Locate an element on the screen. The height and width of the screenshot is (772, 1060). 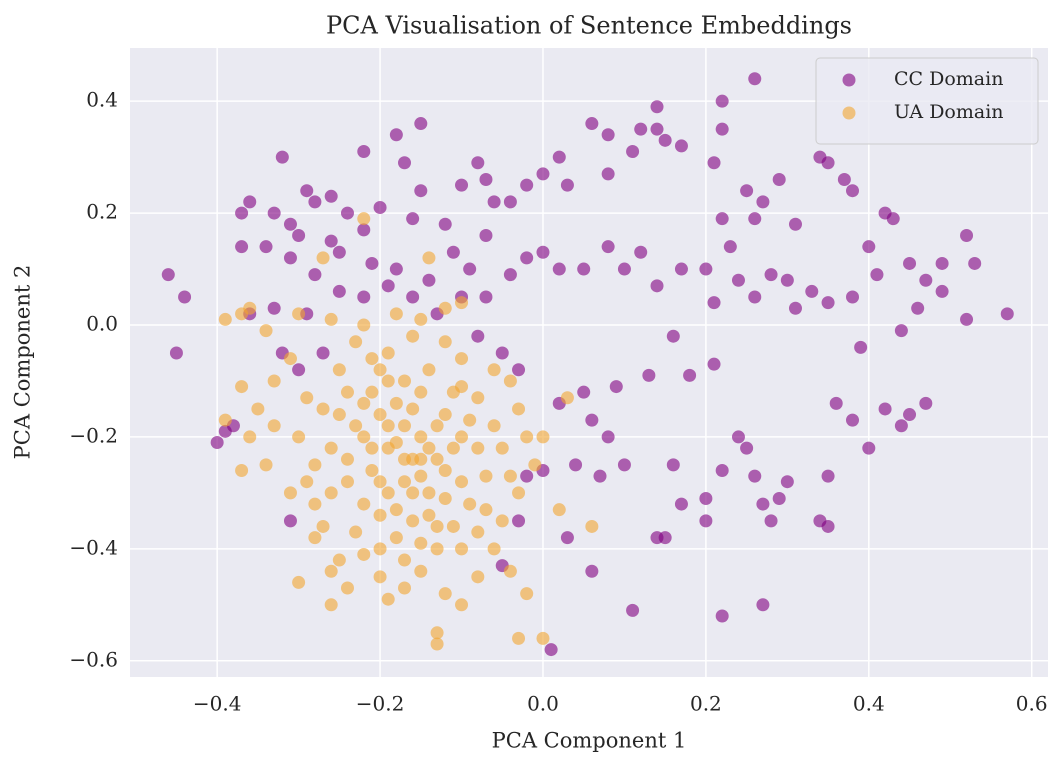
legend-label: CC Domain is located at coordinates (948, 79).